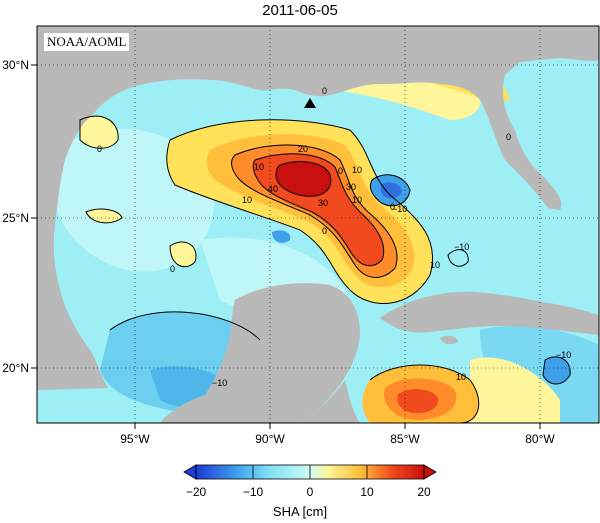 The width and height of the screenshot is (600, 523). What do you see at coordinates (253, 492) in the screenshot?
I see `colorbar-tick-label: −10` at bounding box center [253, 492].